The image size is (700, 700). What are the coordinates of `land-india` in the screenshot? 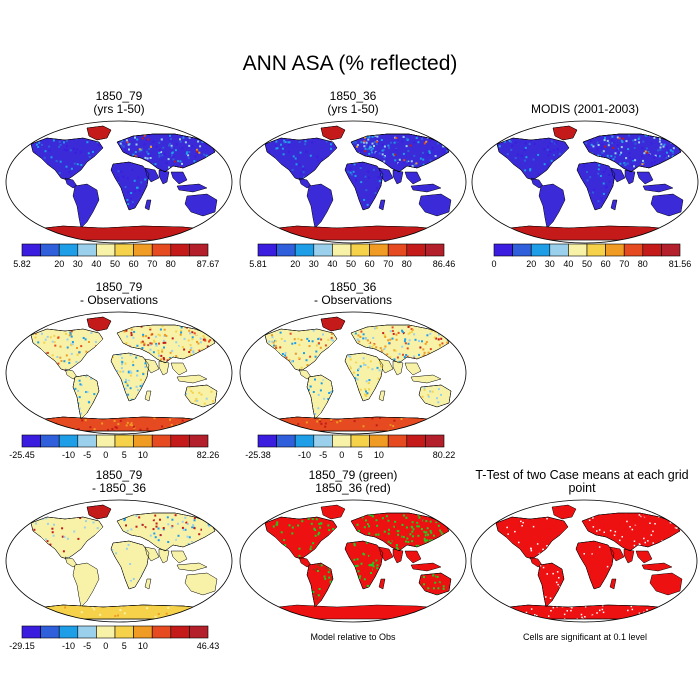 It's located at (398, 177).